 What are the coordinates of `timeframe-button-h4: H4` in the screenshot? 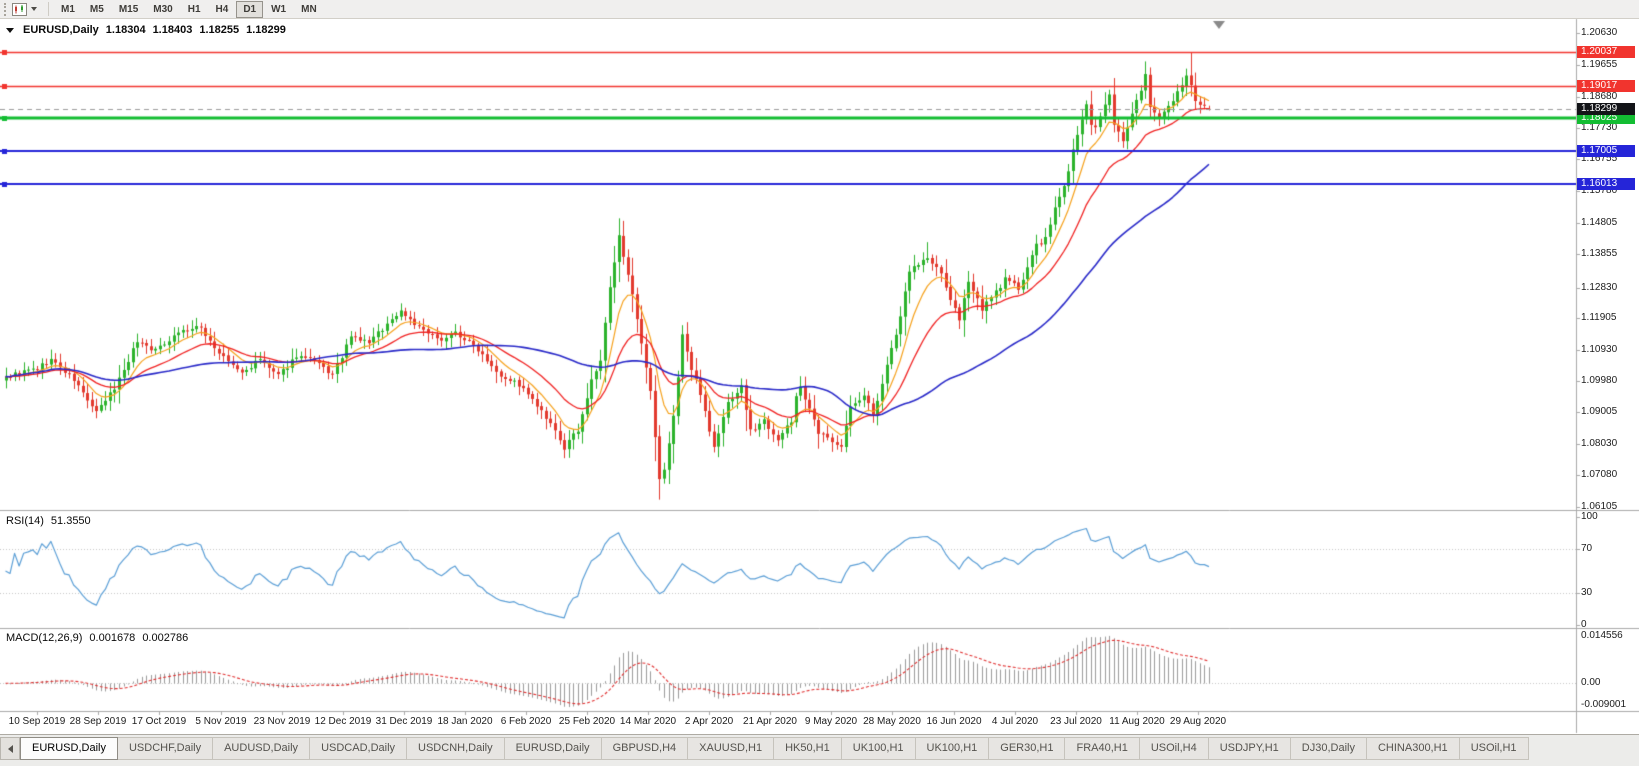 It's located at (222, 9).